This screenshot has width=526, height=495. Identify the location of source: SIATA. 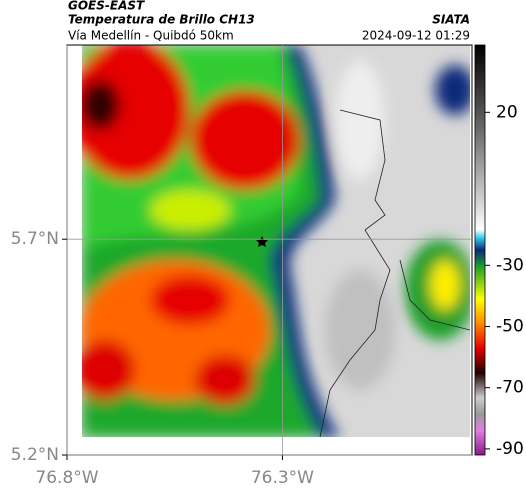
(451, 20).